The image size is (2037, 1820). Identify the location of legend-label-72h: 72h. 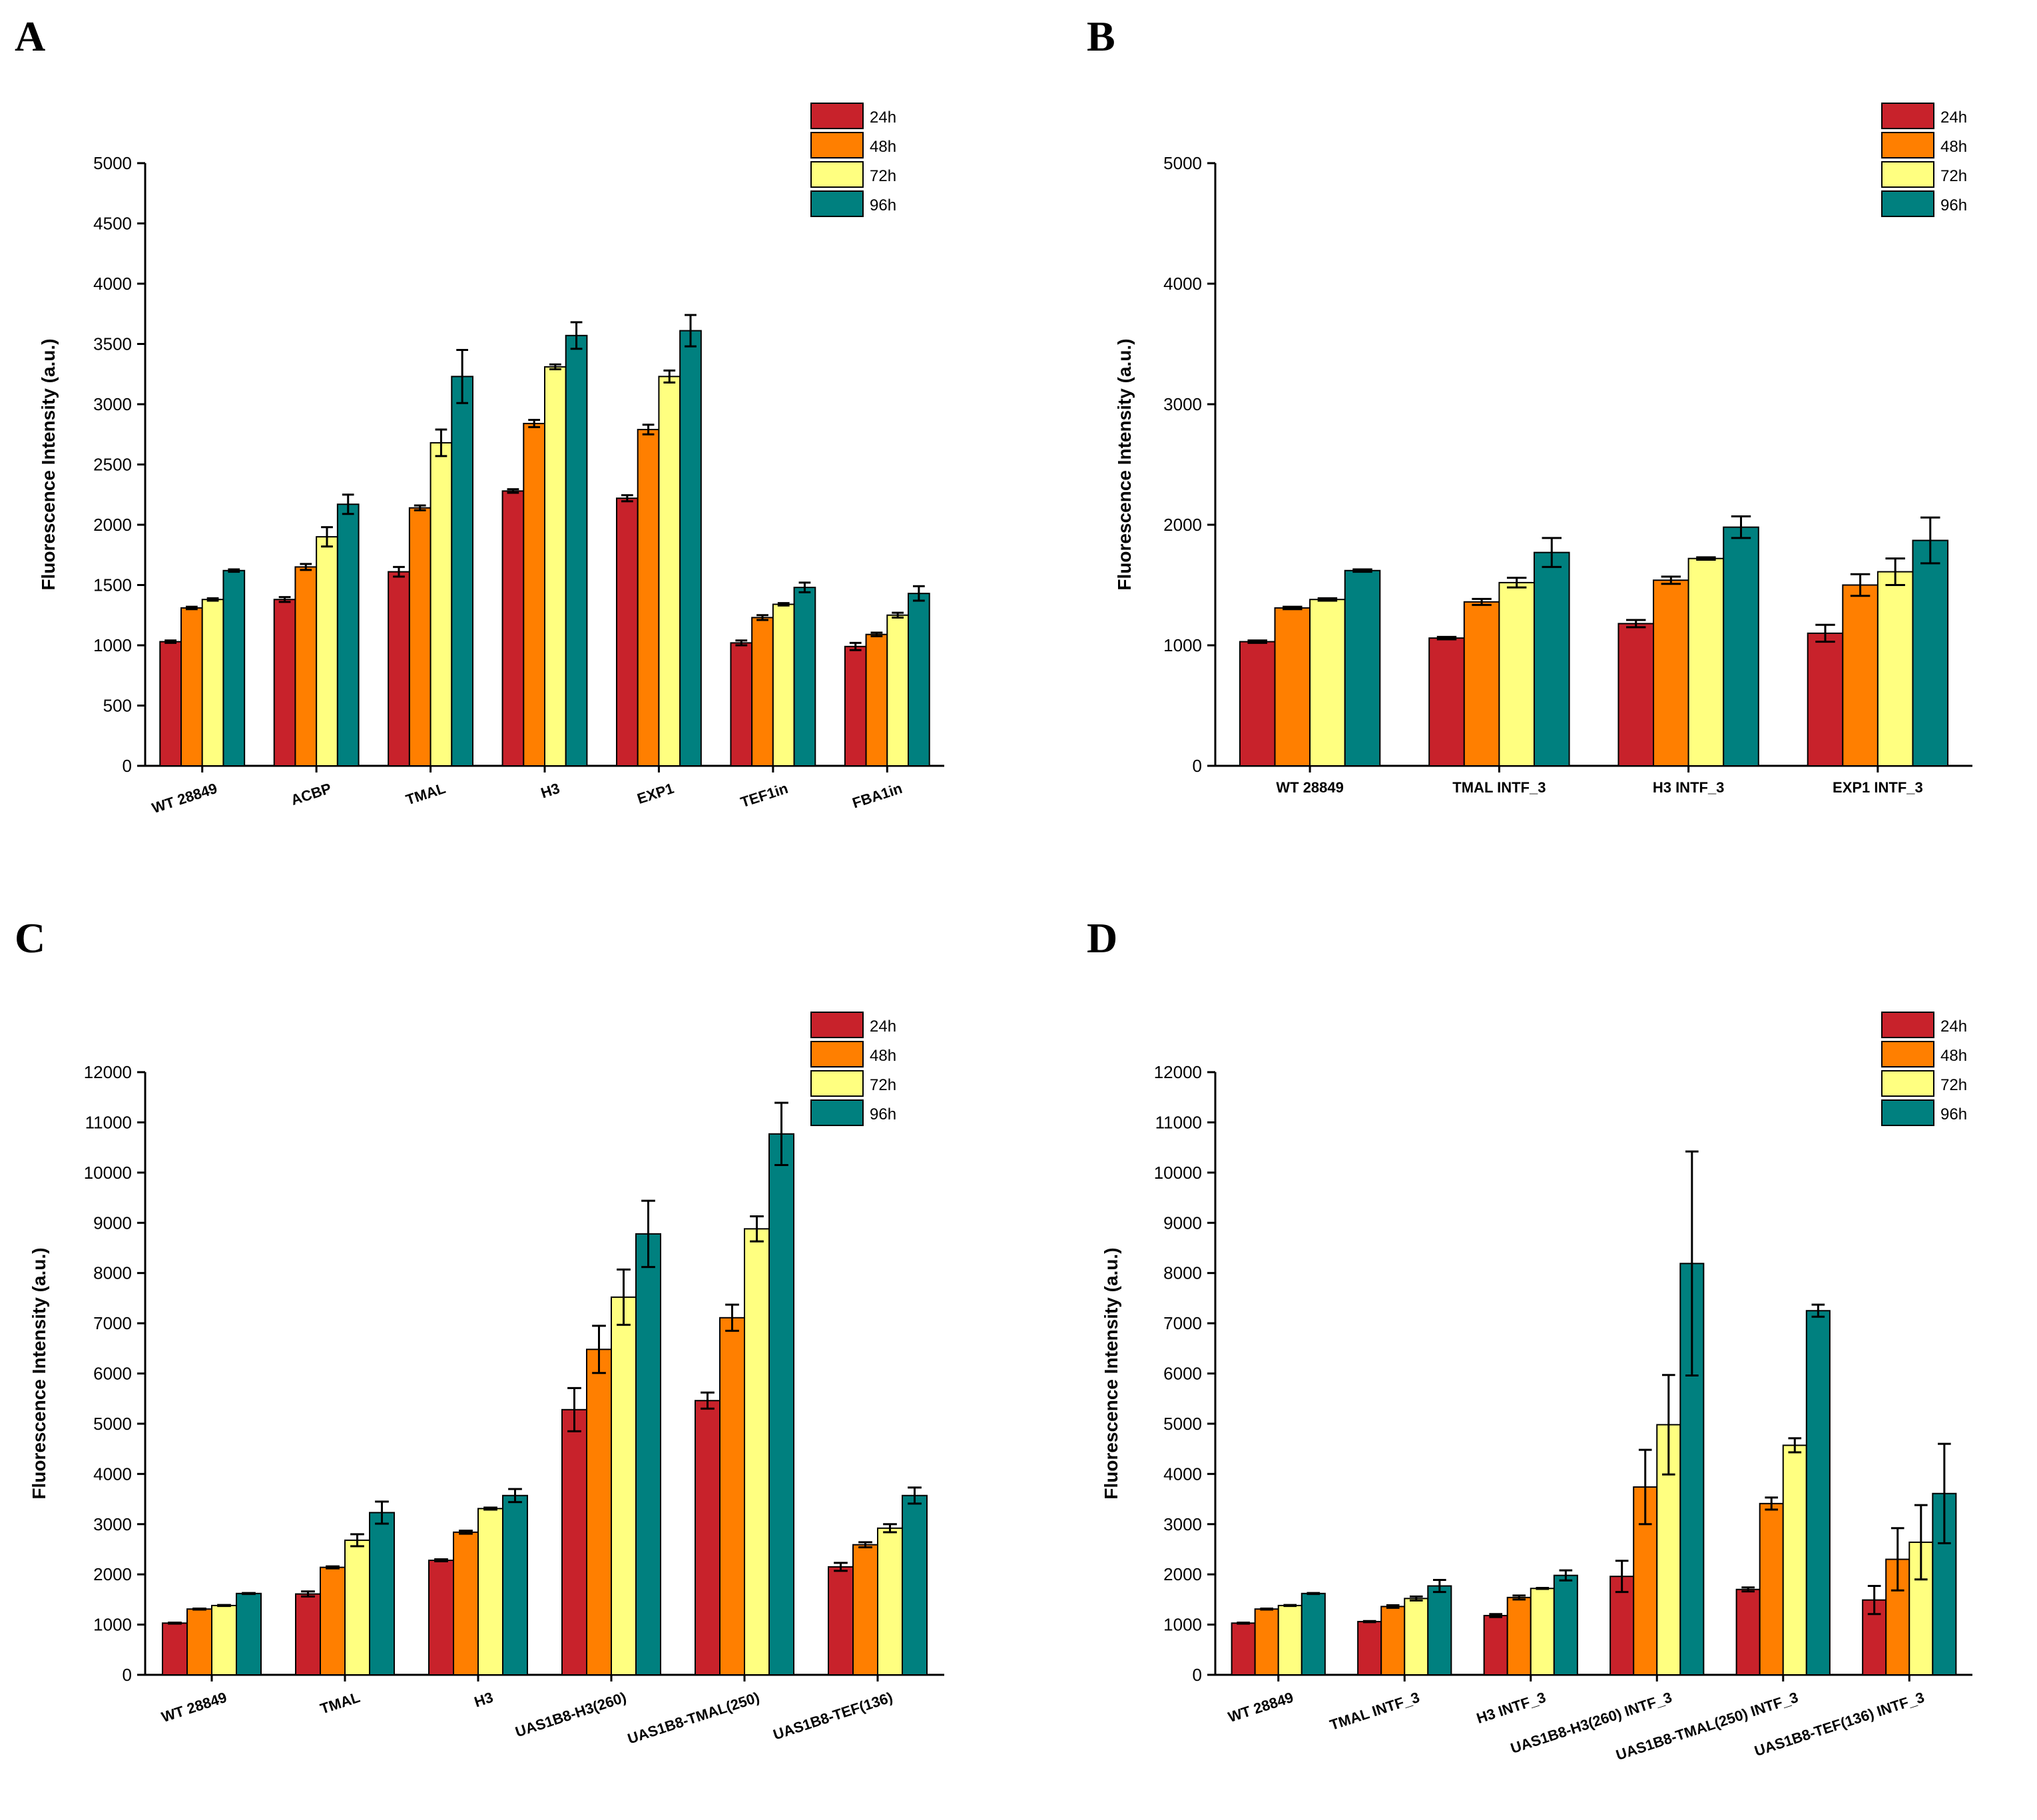
(883, 176).